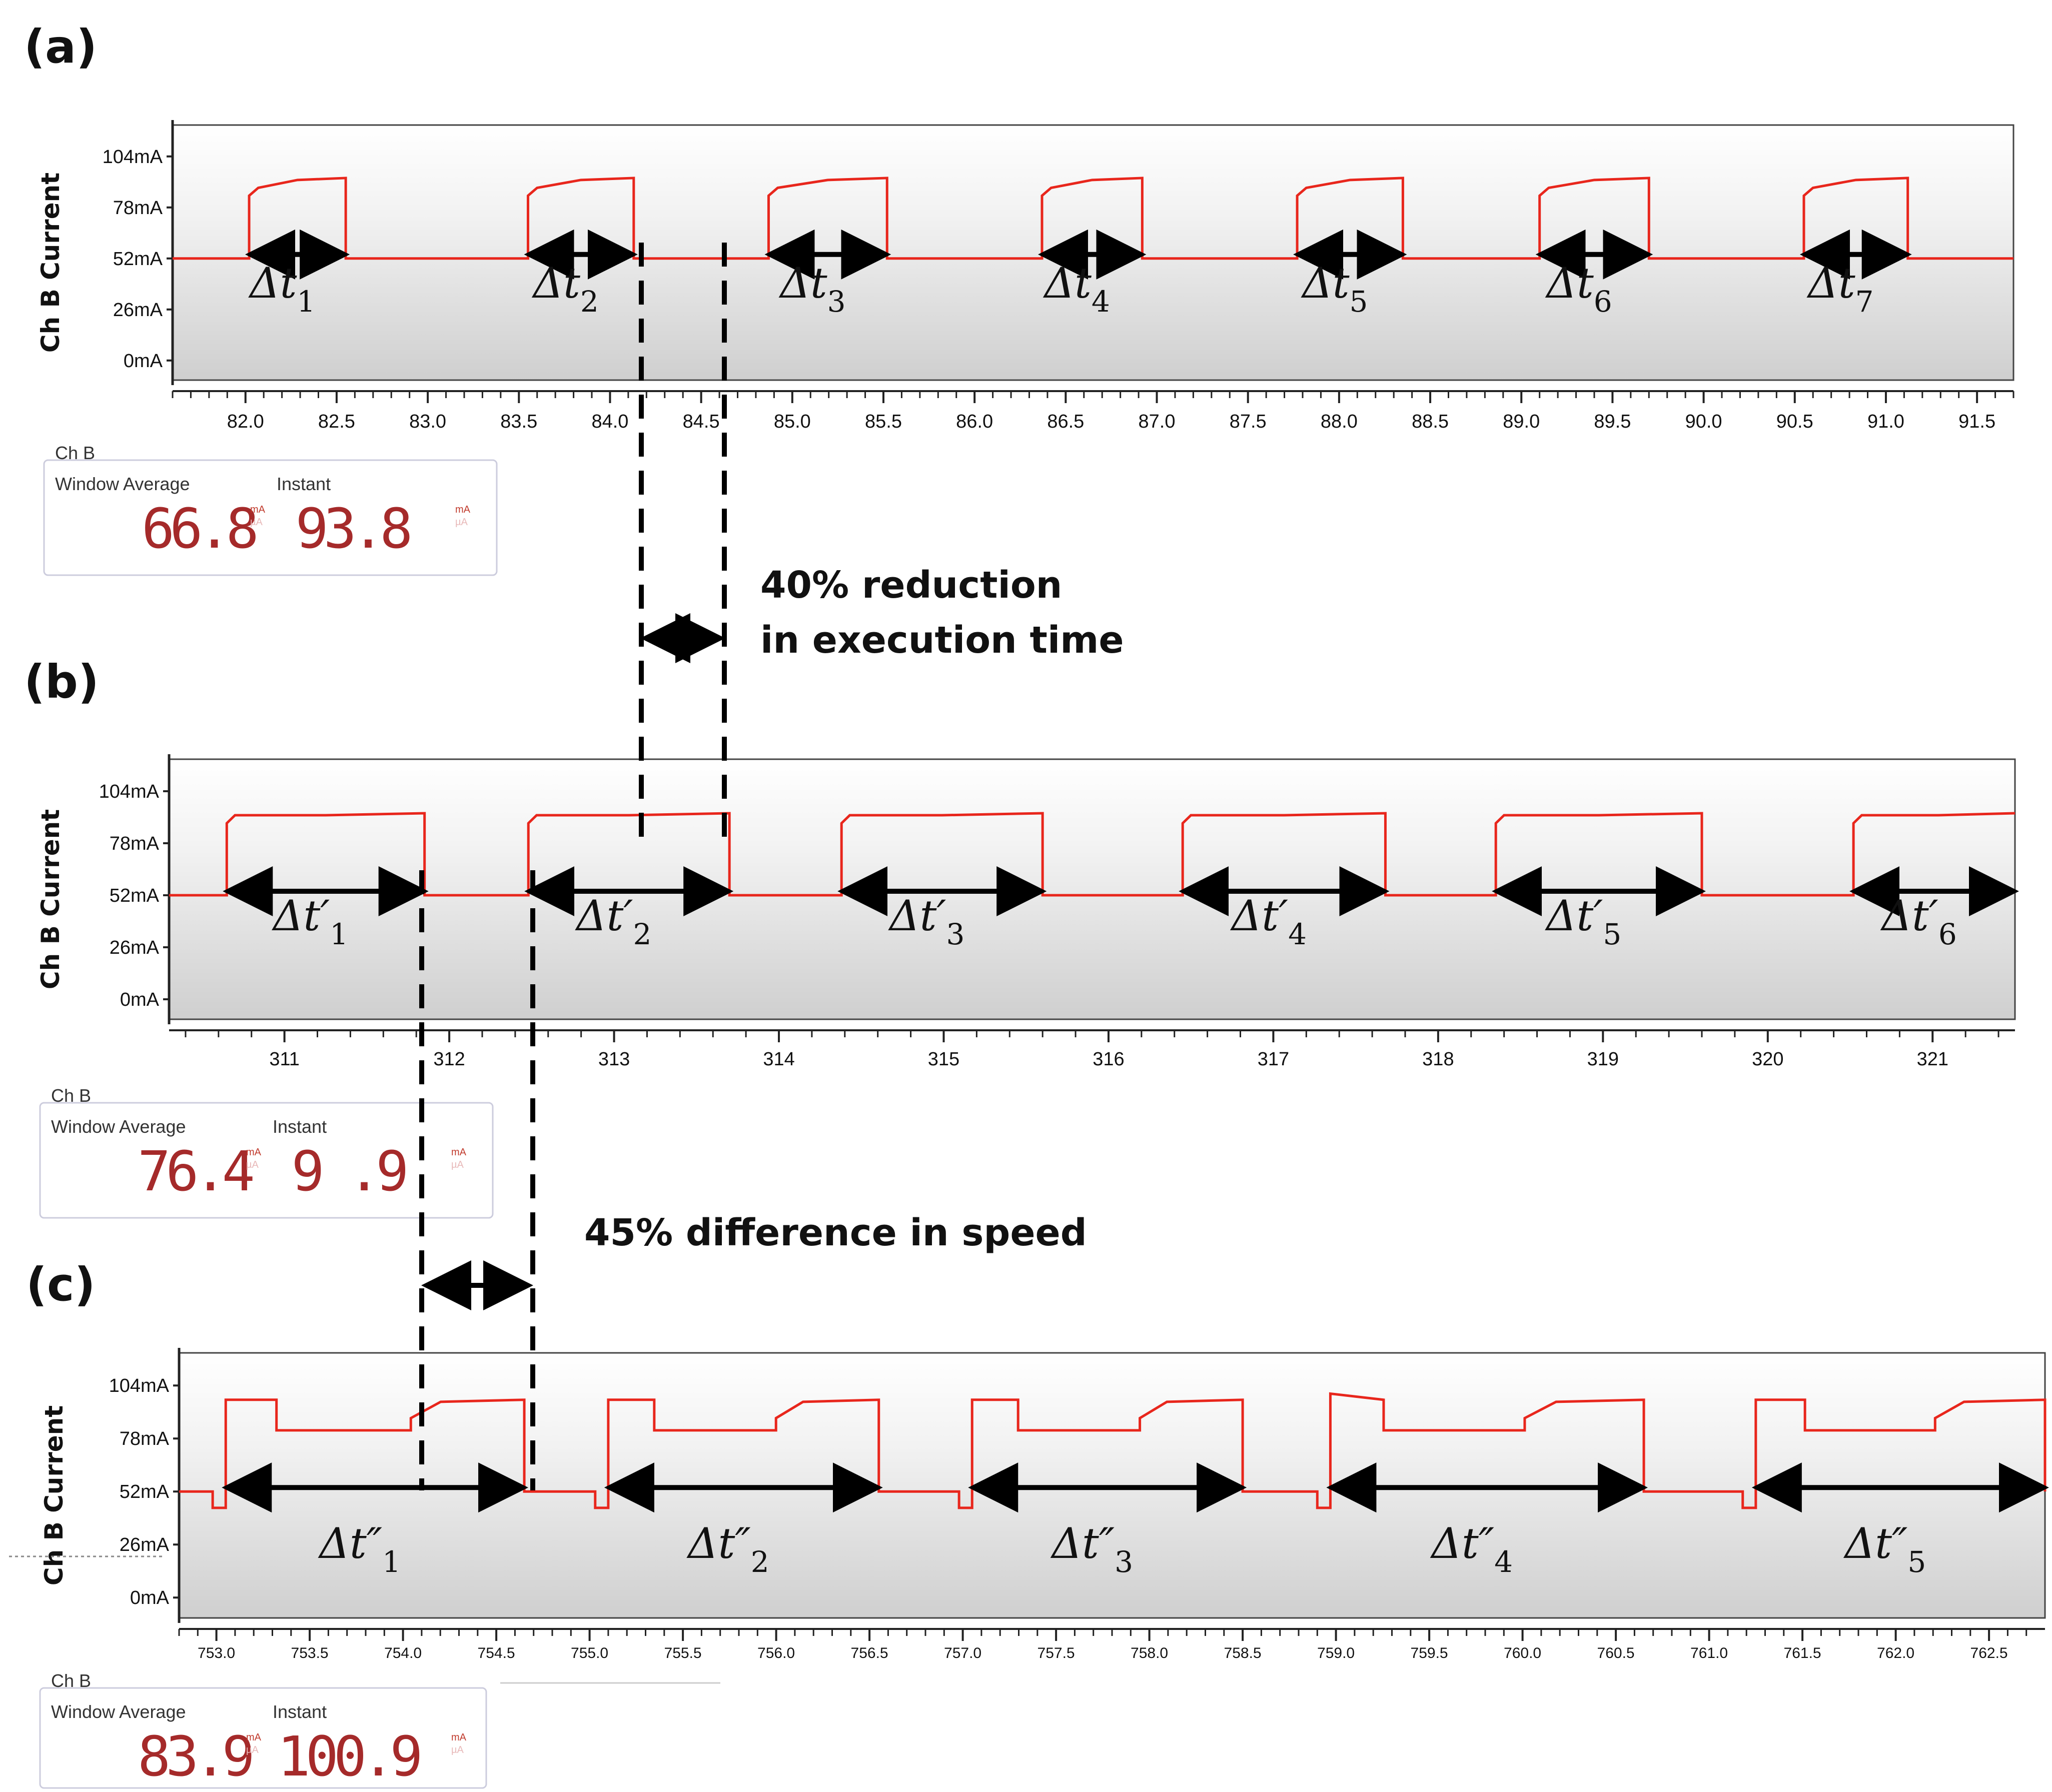  Describe the element at coordinates (1603, 302) in the screenshot. I see `duration-label-index: 6` at that location.